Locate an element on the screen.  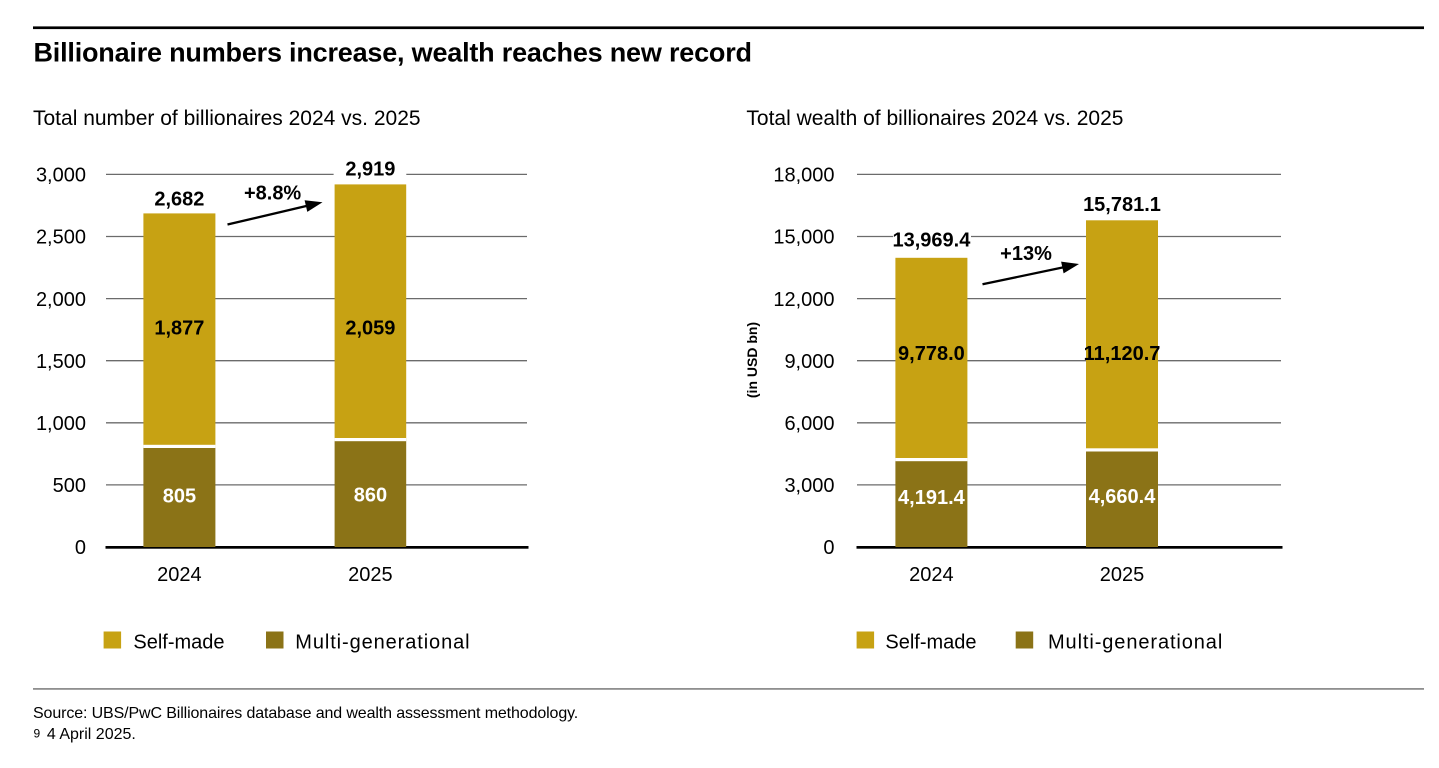
svg-text: 1,877 is located at coordinates (179, 329).